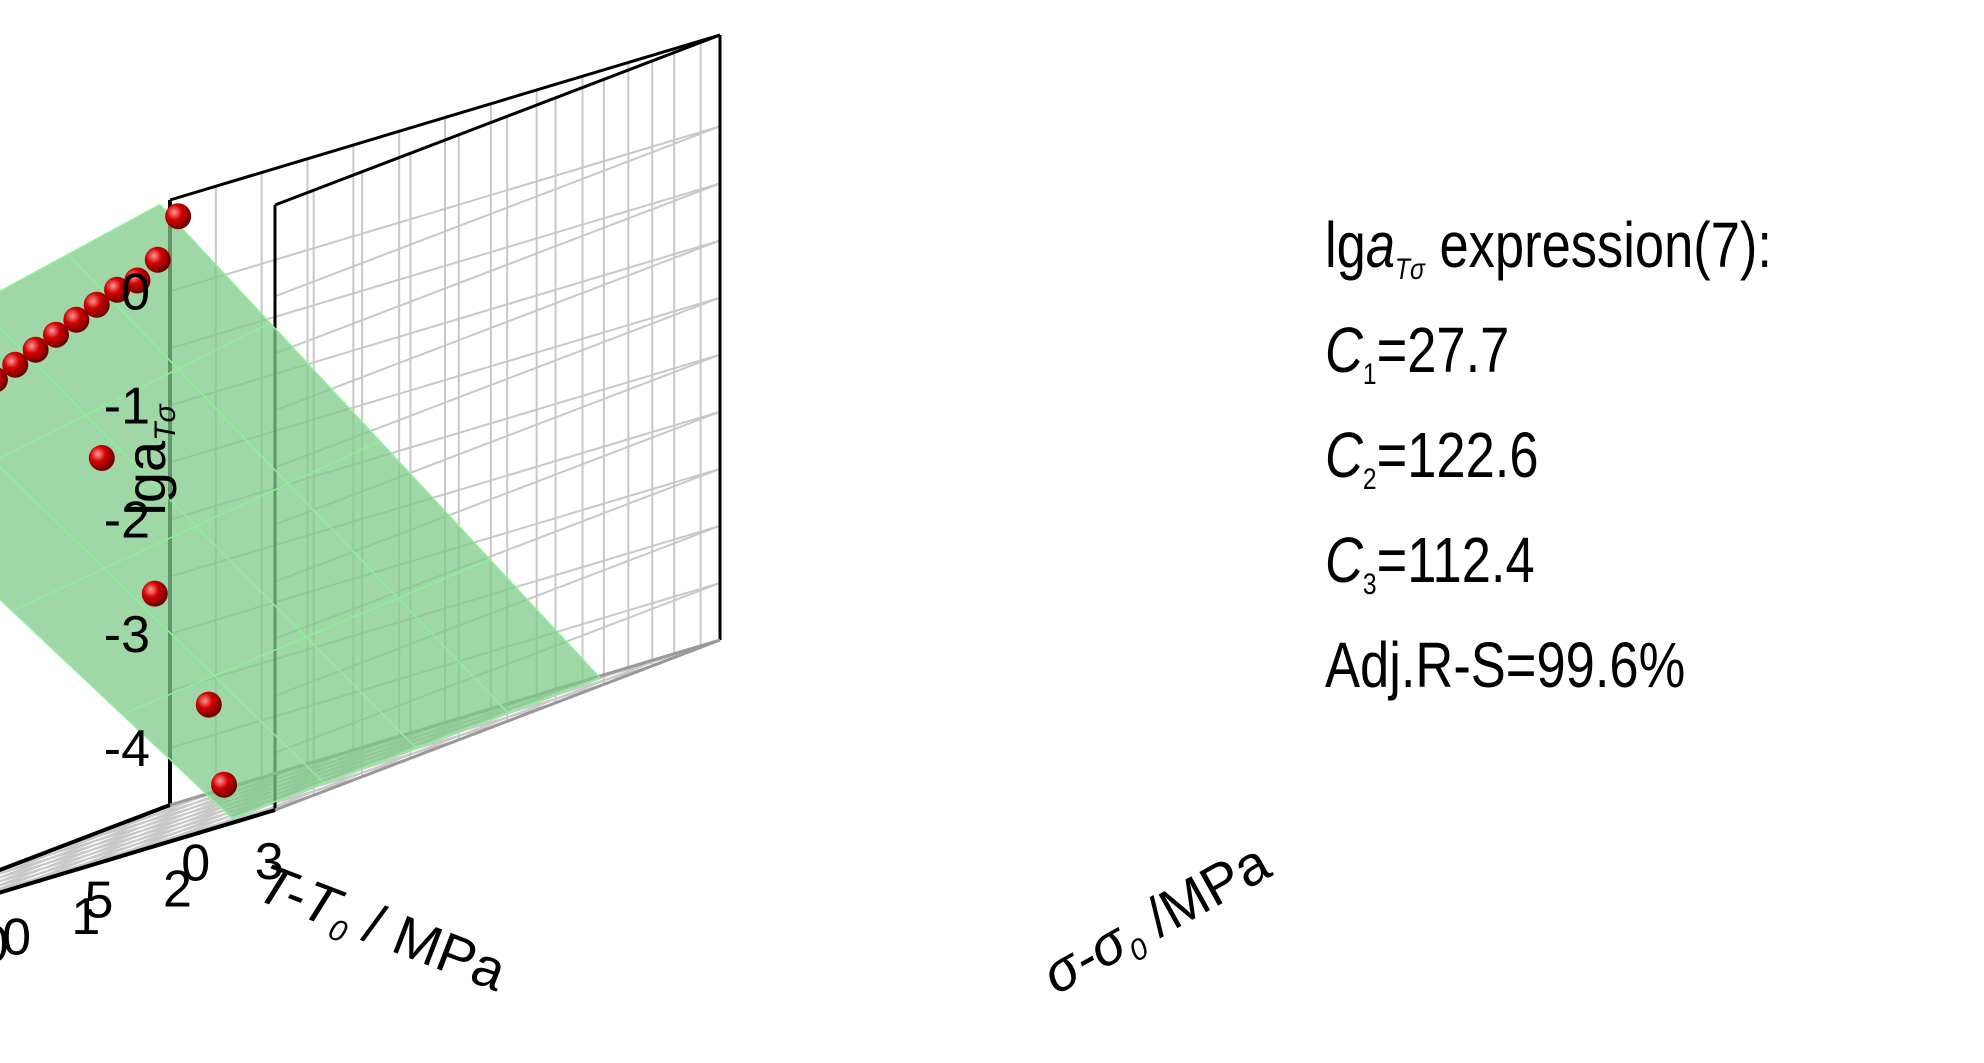 The height and width of the screenshot is (1063, 1984). What do you see at coordinates (127, 635) in the screenshot?
I see `z-tick-label: -3` at bounding box center [127, 635].